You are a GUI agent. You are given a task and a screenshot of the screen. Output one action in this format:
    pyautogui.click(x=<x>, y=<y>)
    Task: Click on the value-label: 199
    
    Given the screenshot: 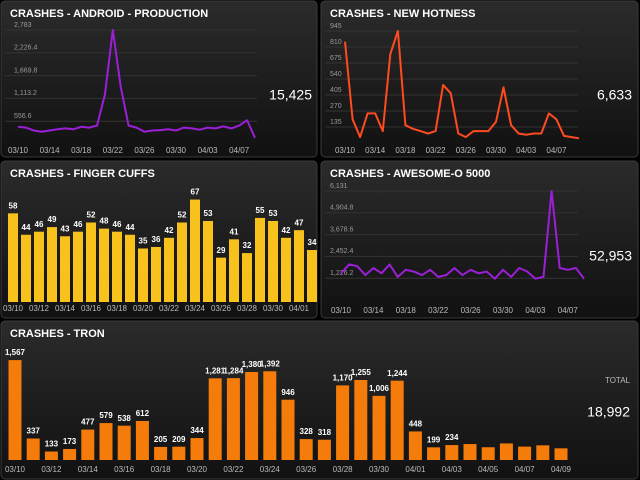 What is the action you would take?
    pyautogui.click(x=434, y=439)
    